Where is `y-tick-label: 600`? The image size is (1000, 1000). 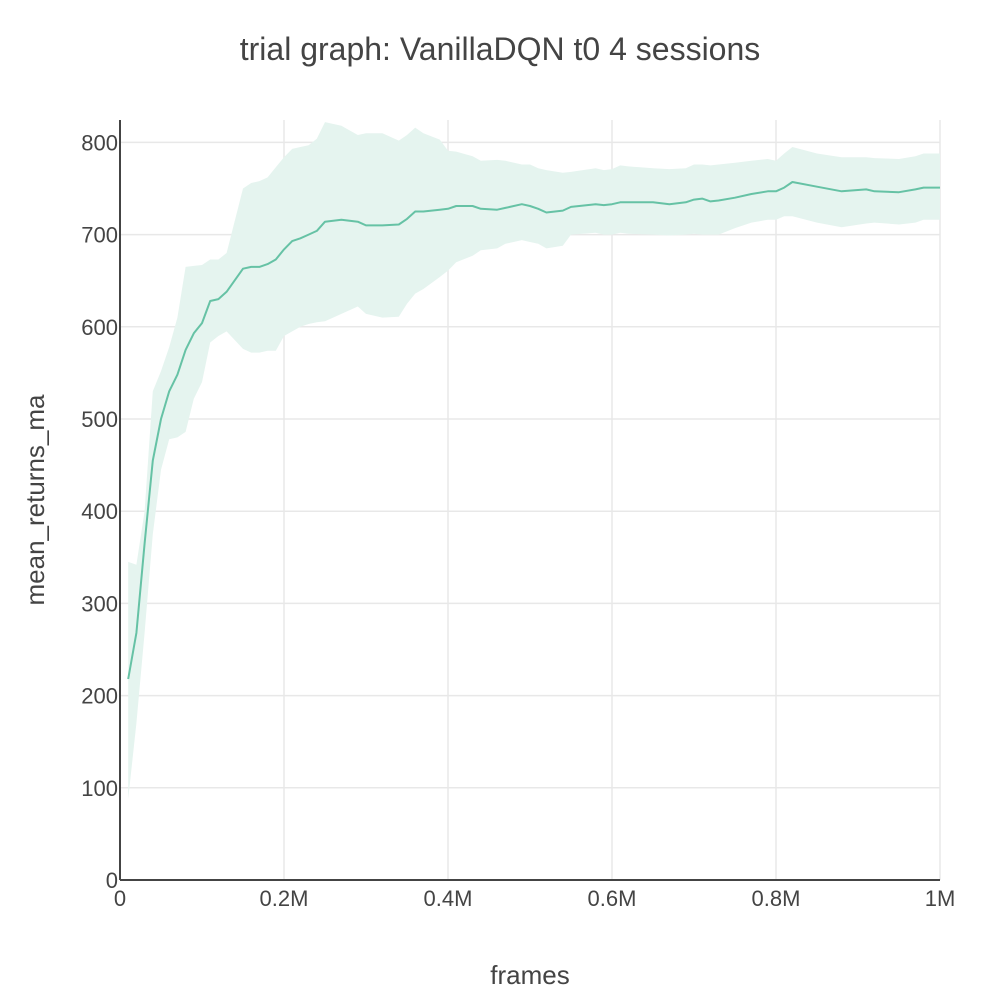 y-tick-label: 600 is located at coordinates (99, 327).